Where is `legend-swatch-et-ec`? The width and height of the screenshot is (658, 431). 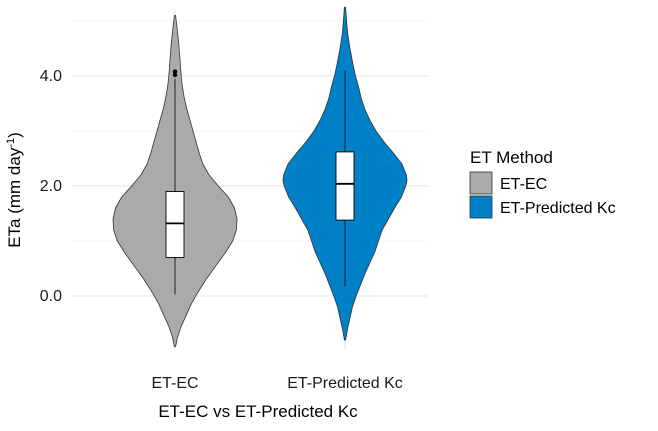
legend-swatch-et-ec is located at coordinates (481, 183).